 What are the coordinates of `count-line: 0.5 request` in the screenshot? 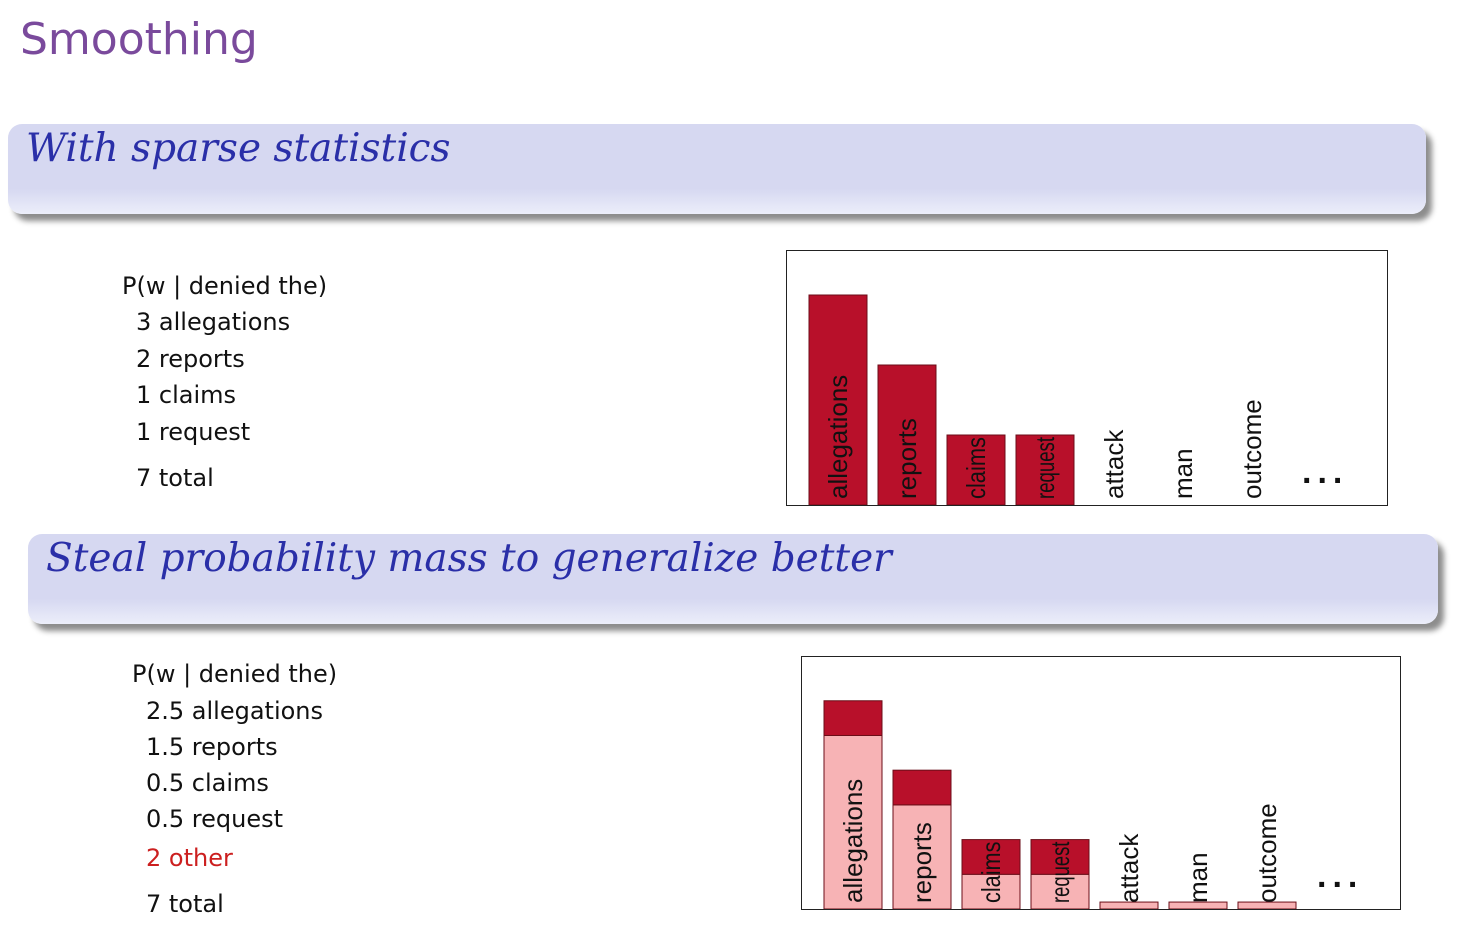 It's located at (215, 819).